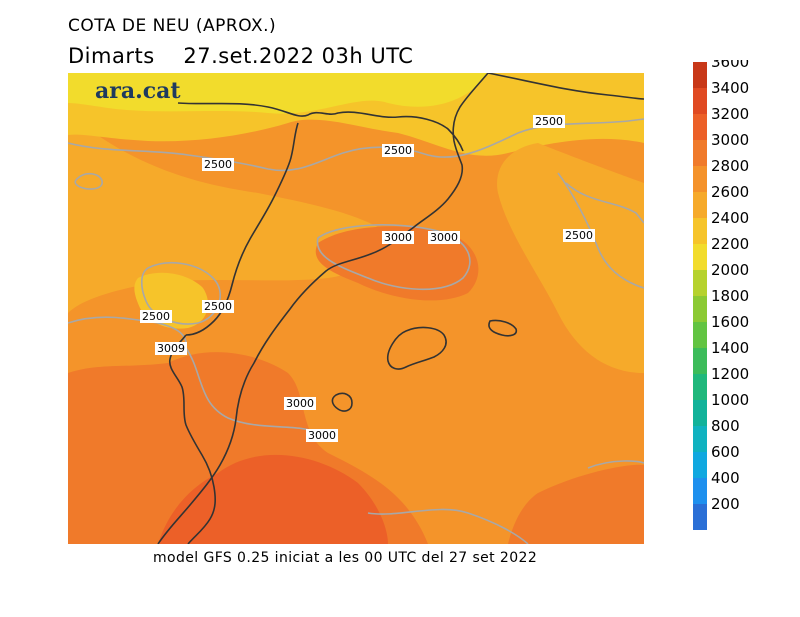 Image resolution: width=800 pixels, height=617 pixels. What do you see at coordinates (298, 56) in the screenshot?
I see `date-time-label: 27.set.2022 03h UTC` at bounding box center [298, 56].